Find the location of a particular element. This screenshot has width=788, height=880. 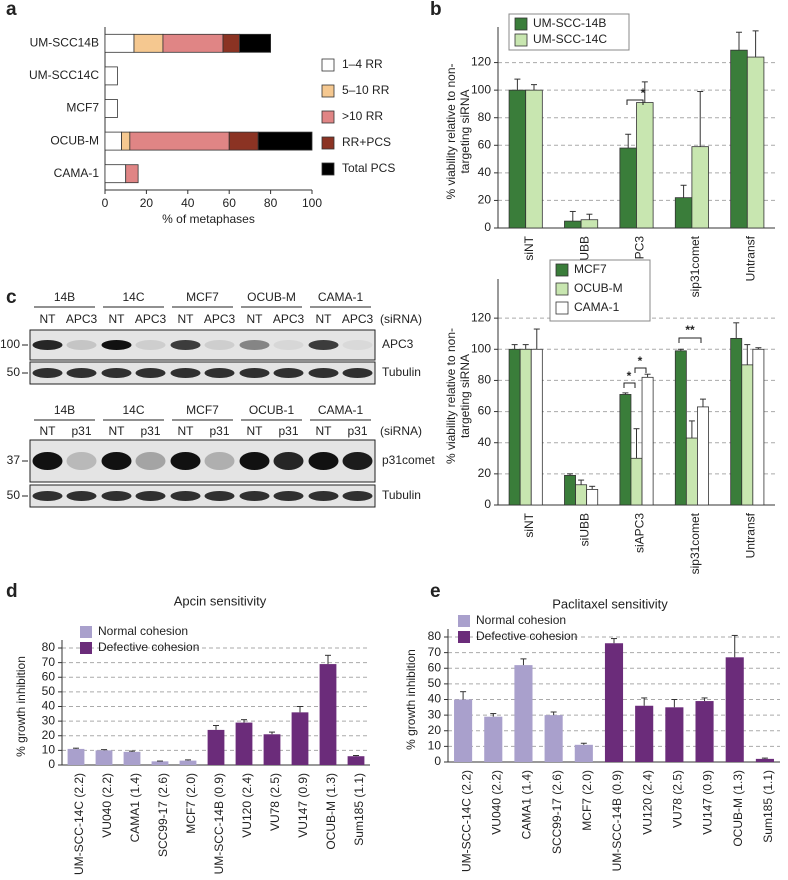

significance-bracket is located at coordinates (640, 370).